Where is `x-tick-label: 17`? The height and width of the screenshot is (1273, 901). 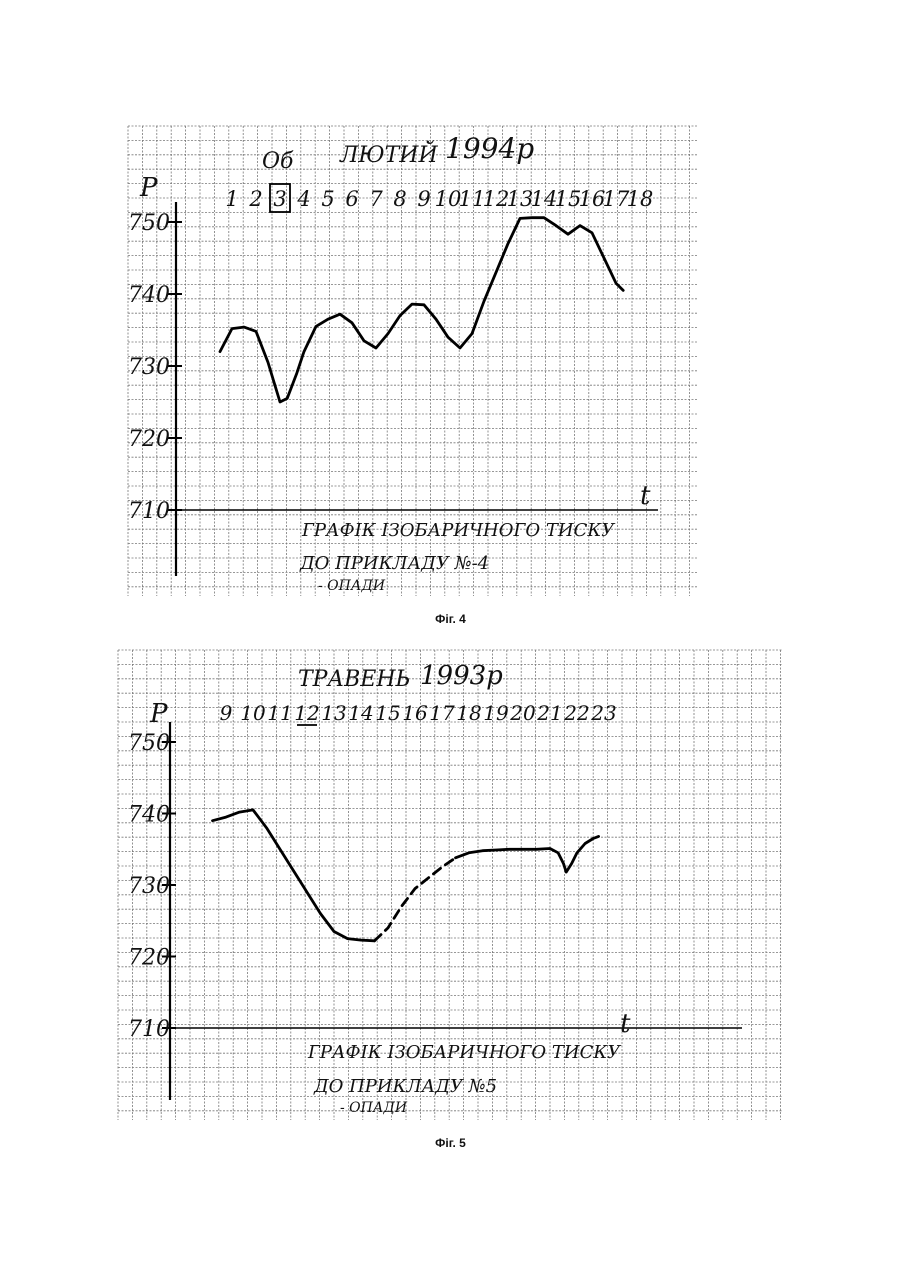 x-tick-label: 17 is located at coordinates (442, 713).